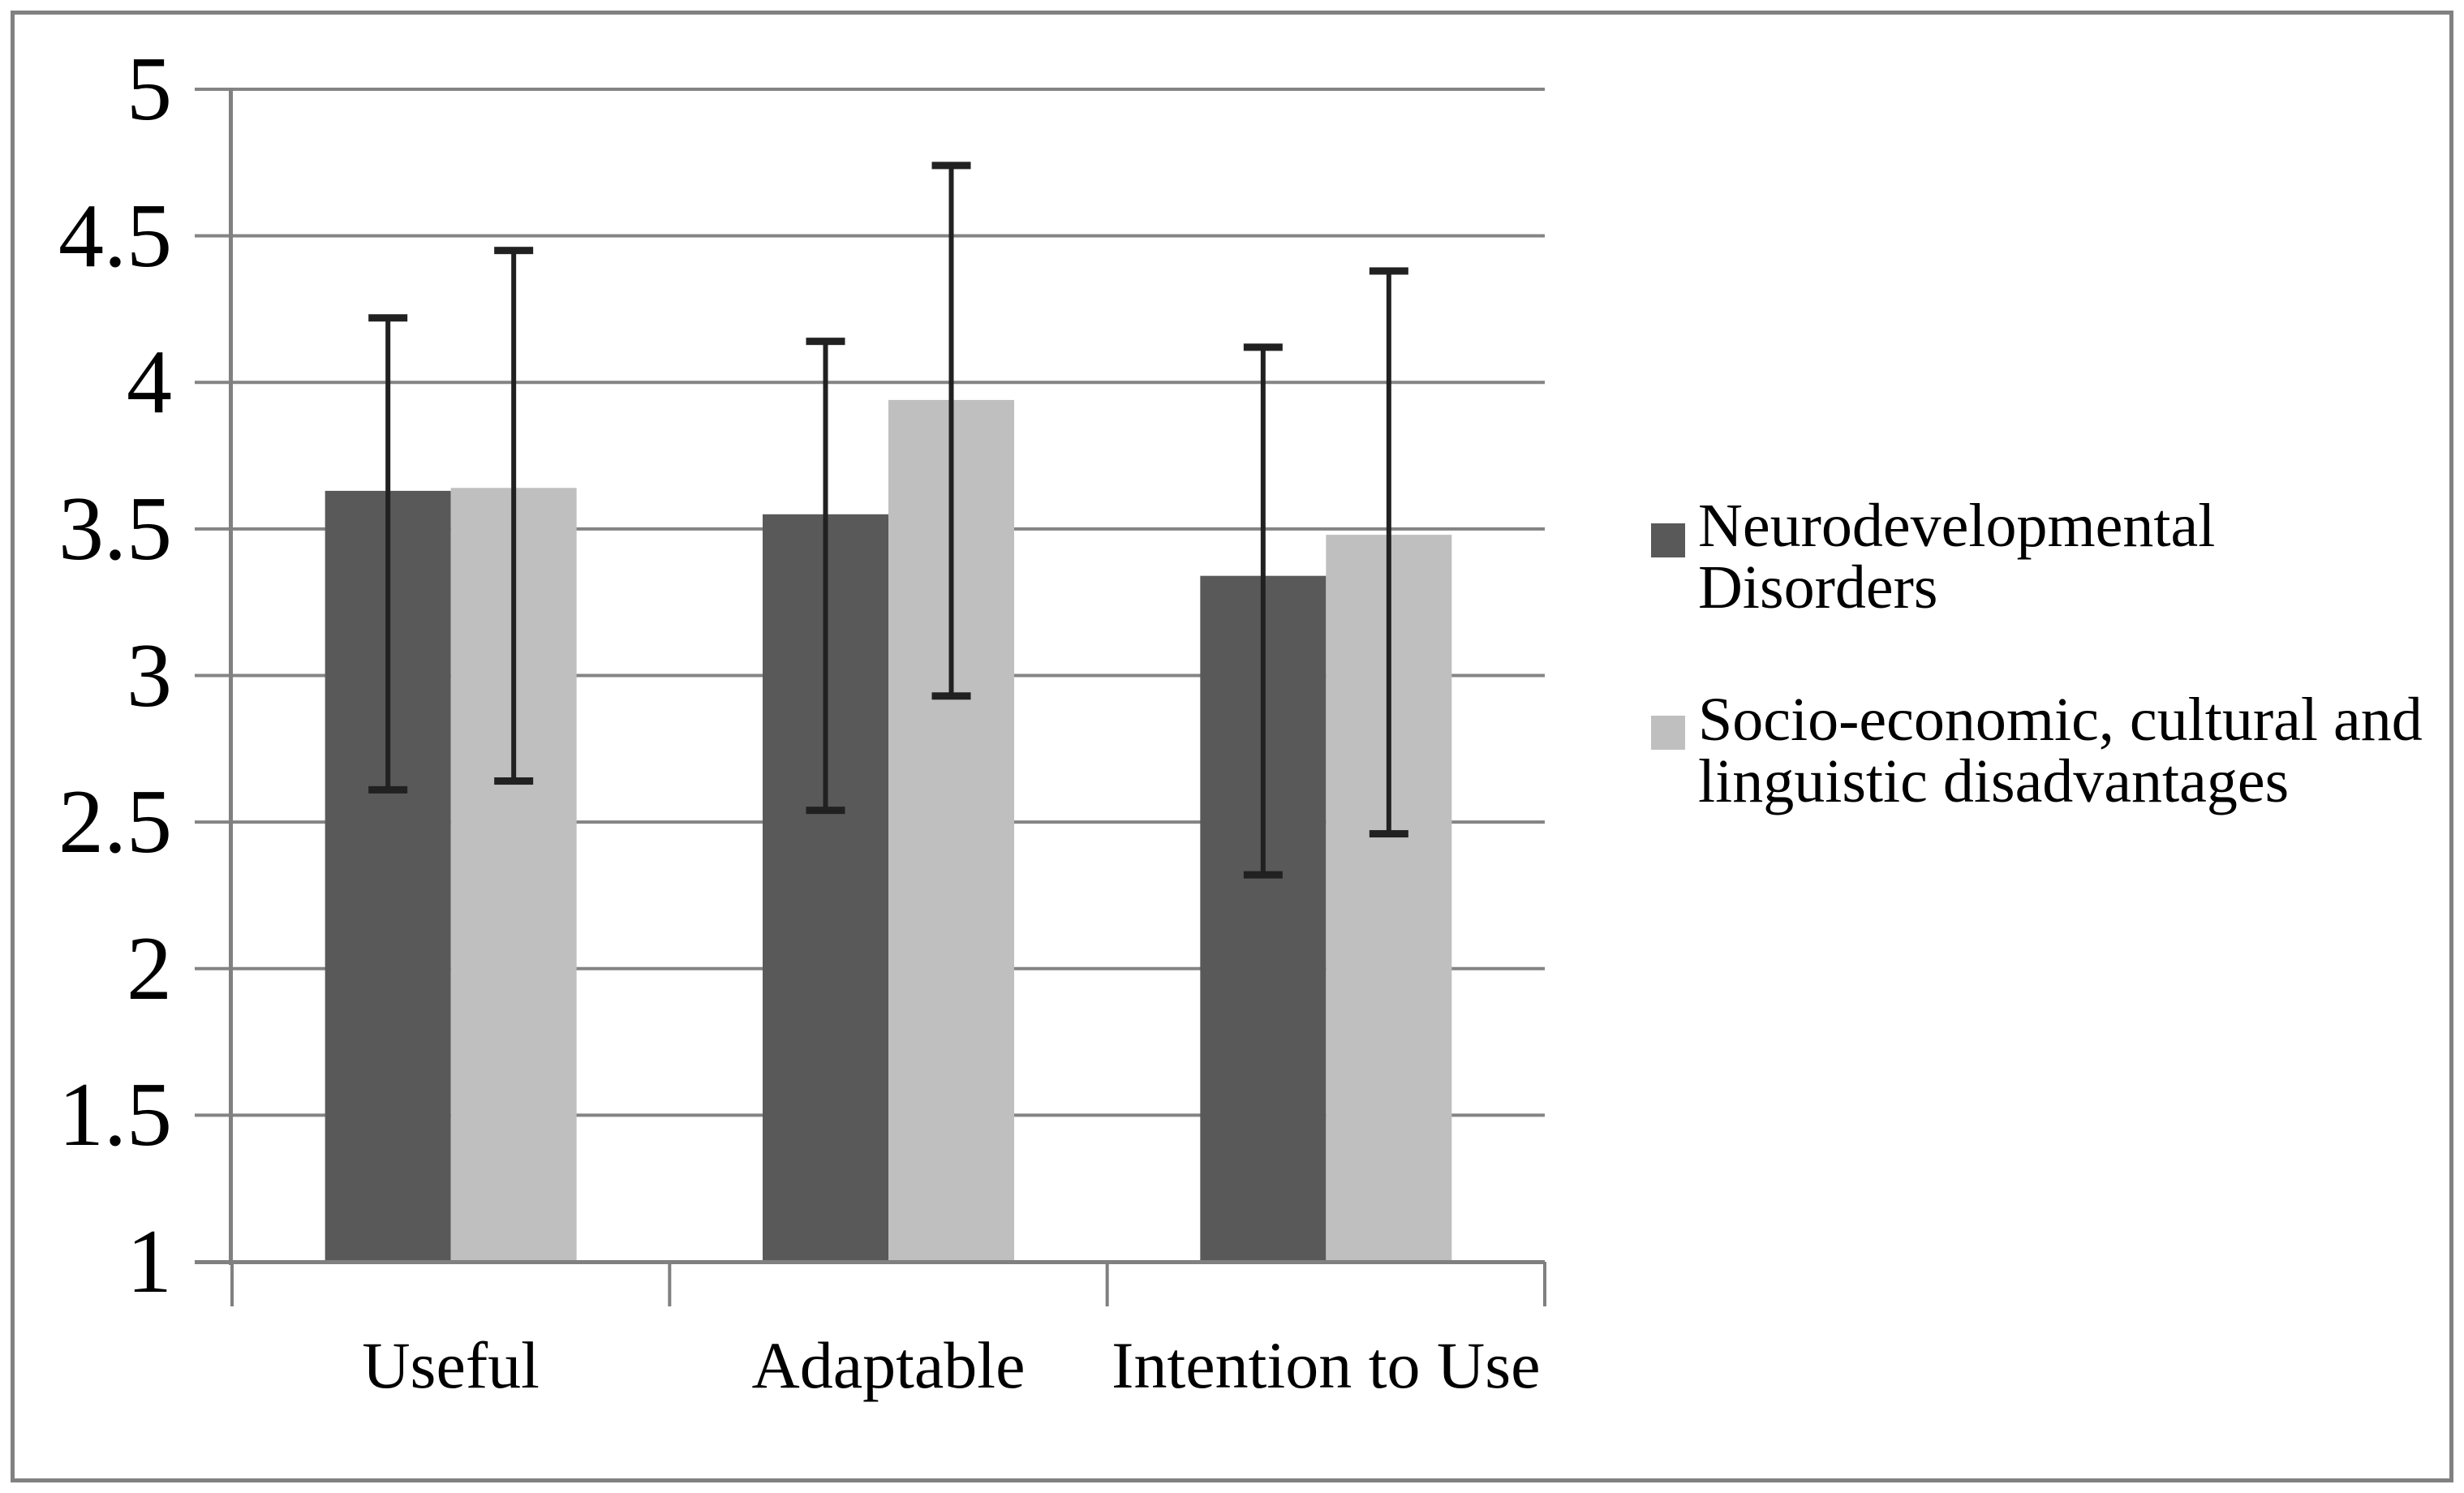 This screenshot has height=1493, width=2464. I want to click on legend-swatch-dark, so click(1668, 540).